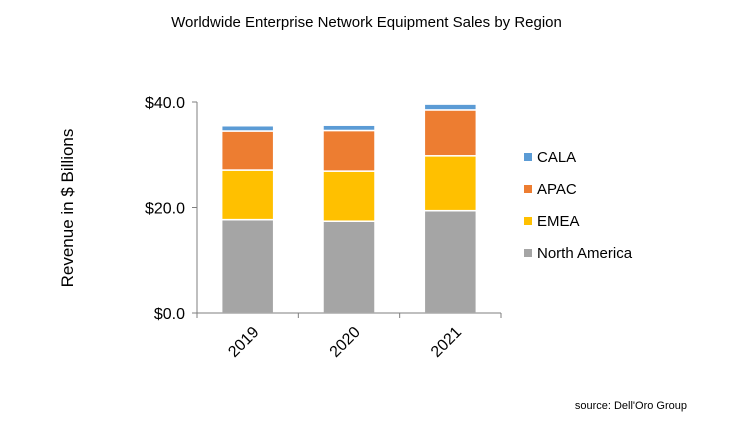 This screenshot has width=733, height=437. I want to click on bar-emea-2021, so click(450, 183).